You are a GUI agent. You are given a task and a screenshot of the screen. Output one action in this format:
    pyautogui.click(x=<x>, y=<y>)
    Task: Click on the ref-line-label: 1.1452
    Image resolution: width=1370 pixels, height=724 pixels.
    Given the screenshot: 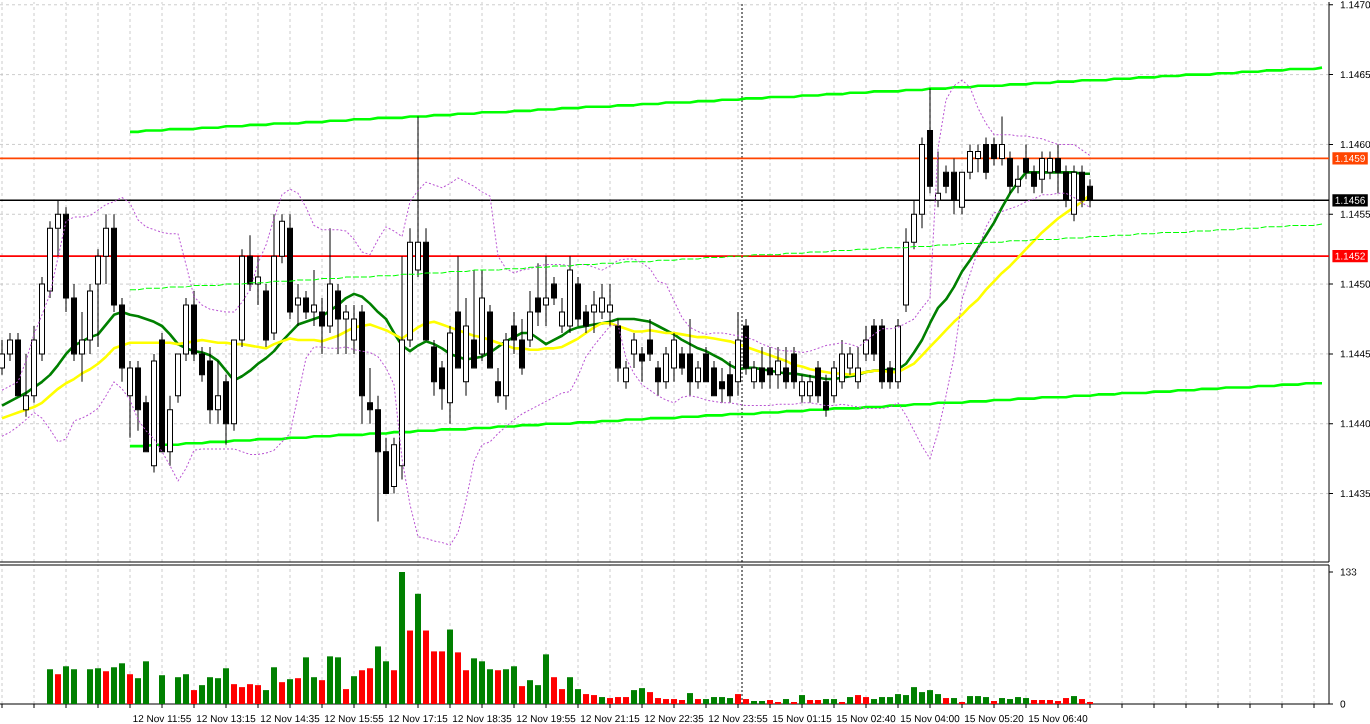 What is the action you would take?
    pyautogui.click(x=1350, y=256)
    